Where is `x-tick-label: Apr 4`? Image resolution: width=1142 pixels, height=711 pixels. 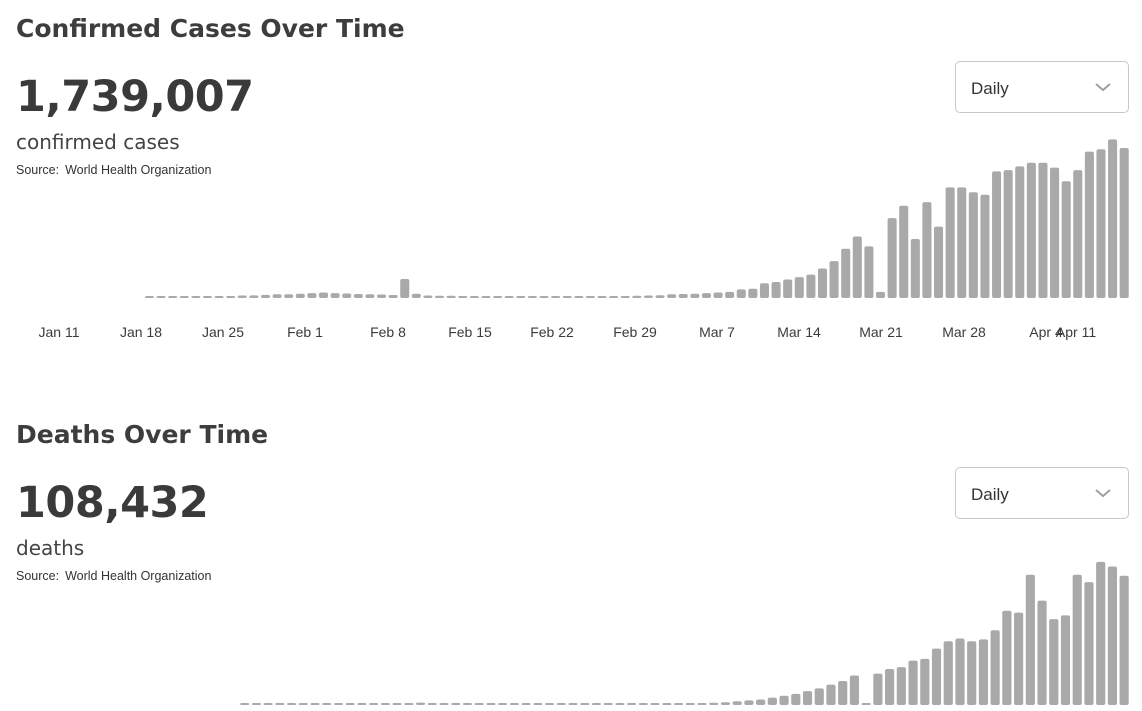
x-tick-label: Apr 4 is located at coordinates (1046, 332).